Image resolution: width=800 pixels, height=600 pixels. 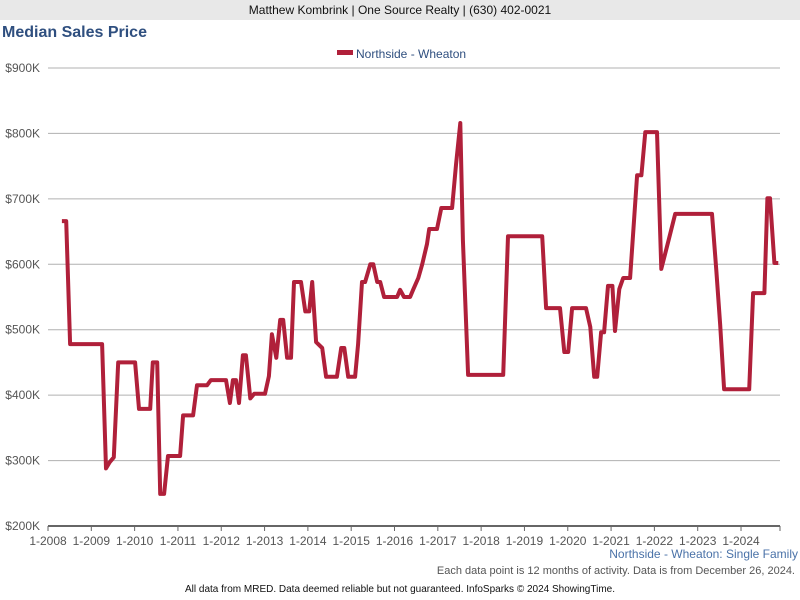 What do you see at coordinates (401, 54) in the screenshot?
I see `legend: Northside - Wheaton` at bounding box center [401, 54].